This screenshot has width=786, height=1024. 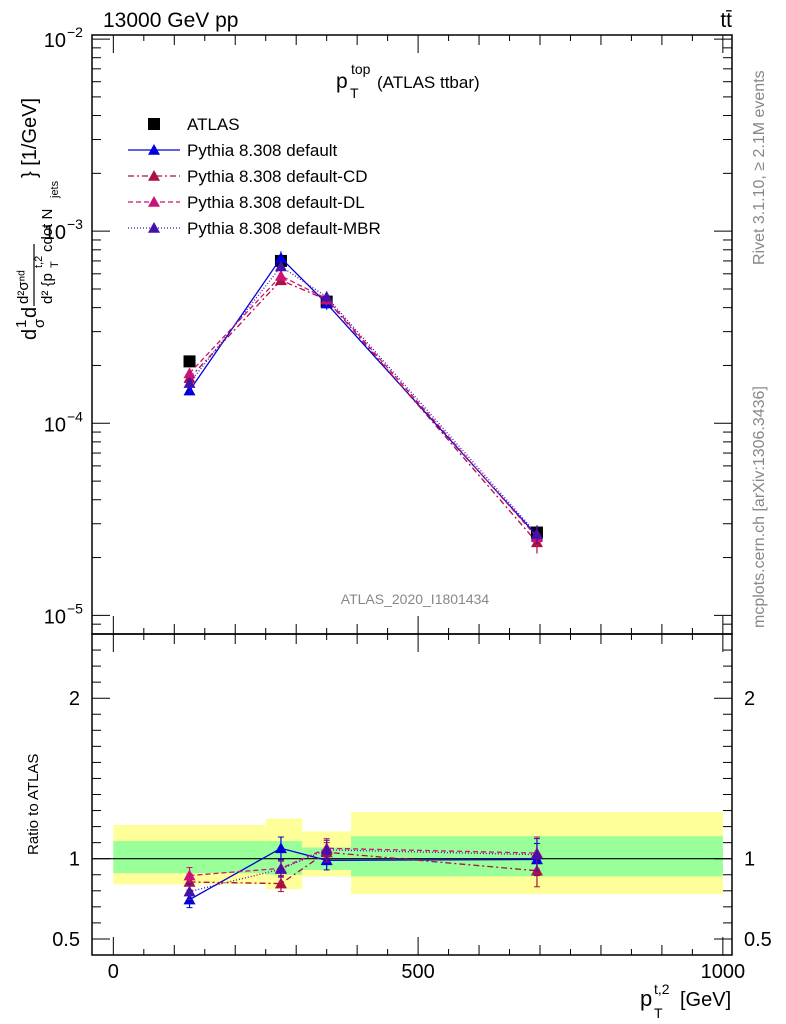 I want to click on analysis-watermark: ATLAS_2020_I1801434, so click(x=415, y=599).